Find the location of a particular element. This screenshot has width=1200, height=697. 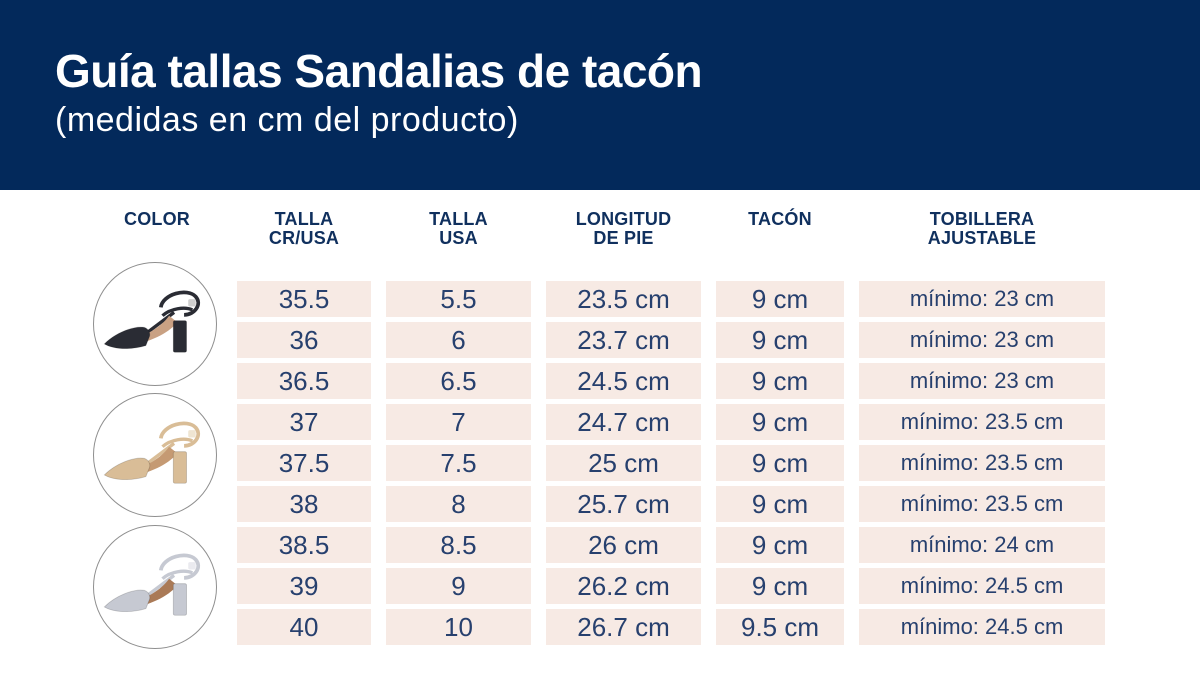

shoe-color-swatch-black is located at coordinates (155, 324).